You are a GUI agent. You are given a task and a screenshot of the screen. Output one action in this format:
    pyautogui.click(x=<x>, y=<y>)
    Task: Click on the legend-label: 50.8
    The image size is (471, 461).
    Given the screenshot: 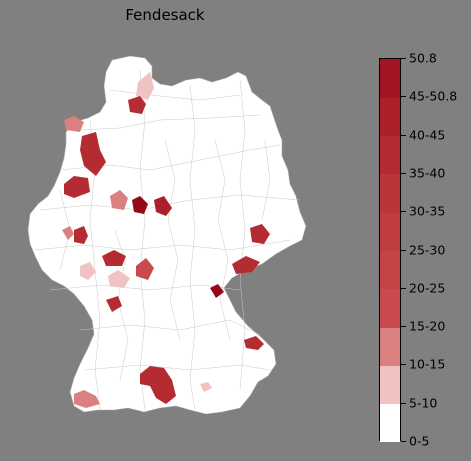 What is the action you would take?
    pyautogui.click(x=423, y=58)
    